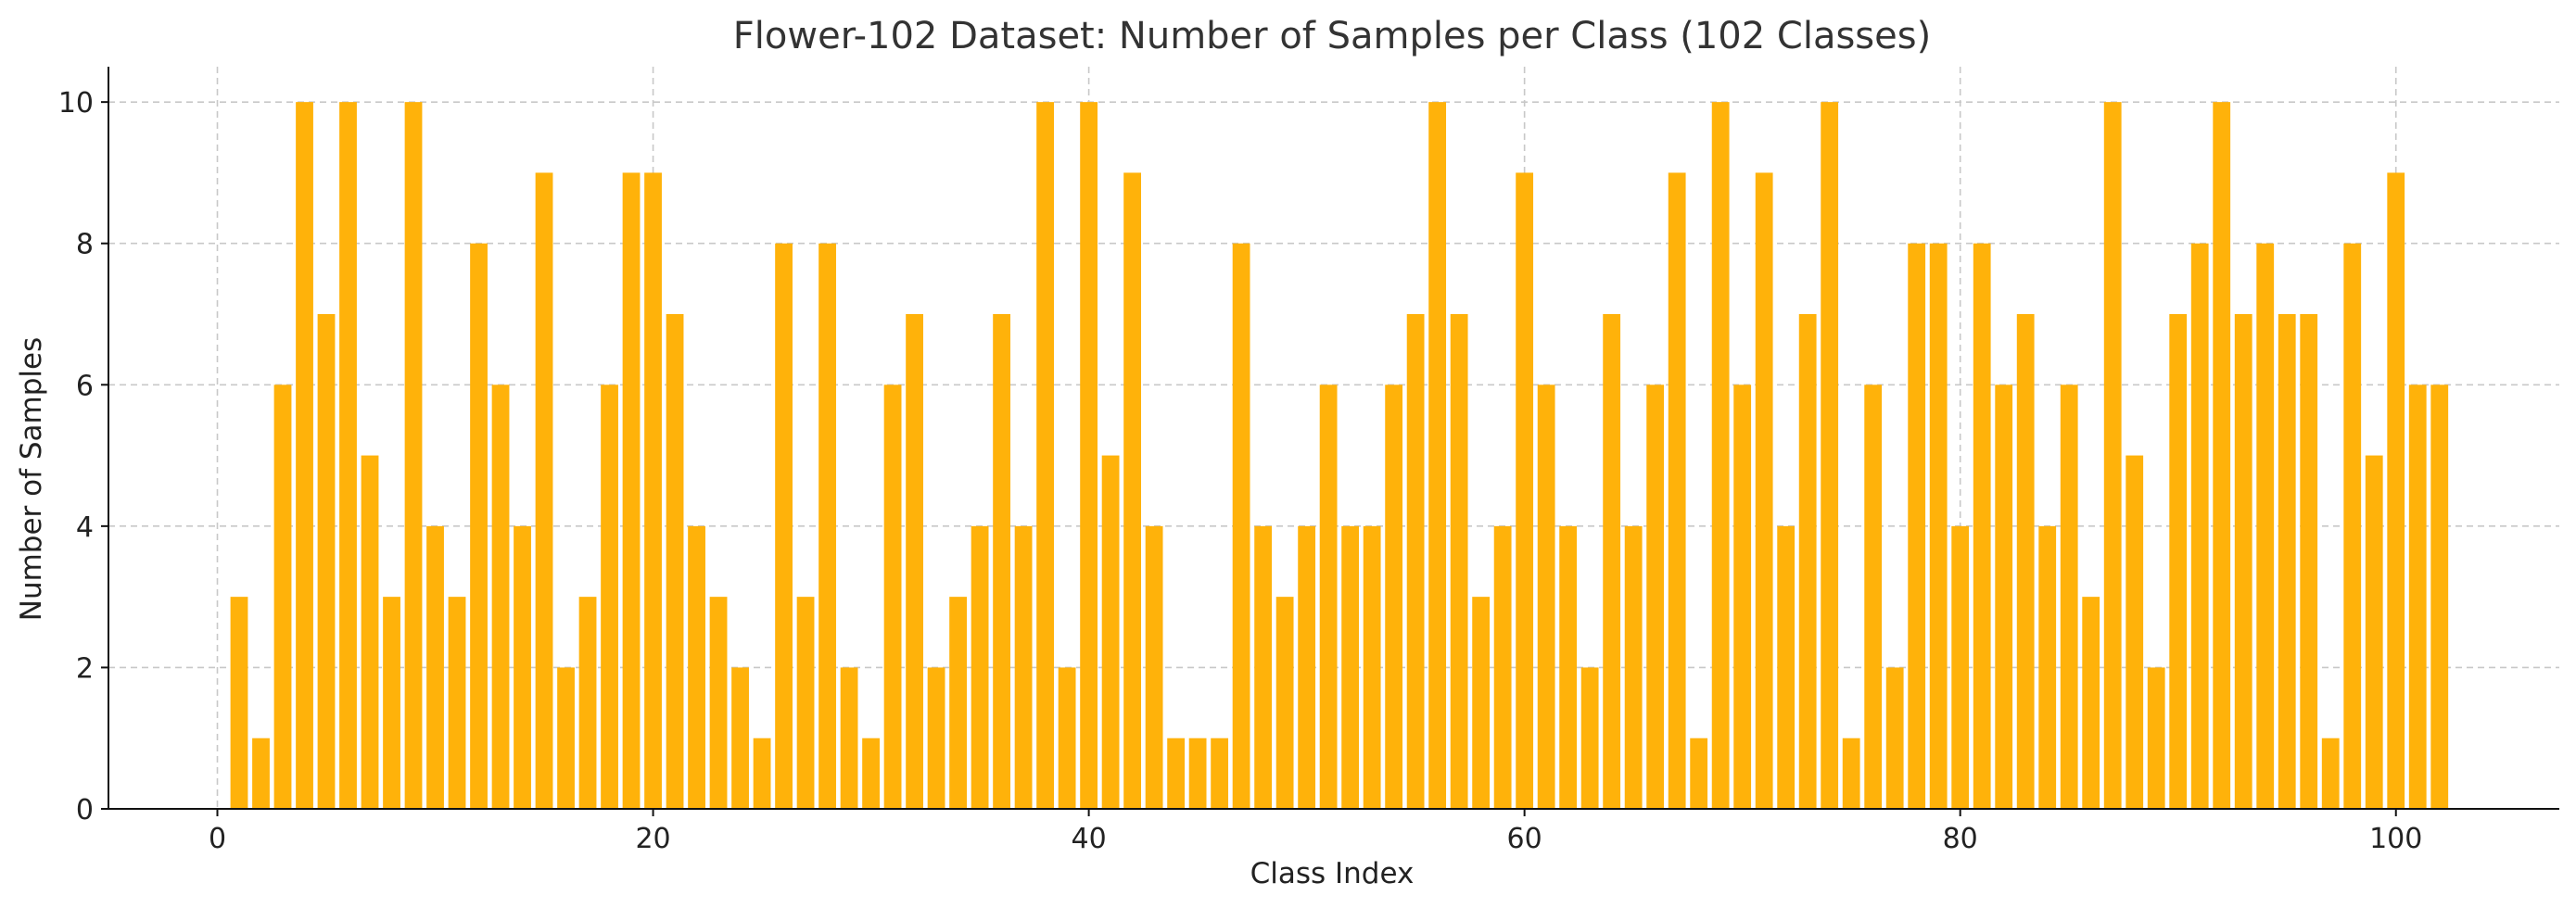  What do you see at coordinates (1332, 873) in the screenshot?
I see `x-axis-label: Class Index` at bounding box center [1332, 873].